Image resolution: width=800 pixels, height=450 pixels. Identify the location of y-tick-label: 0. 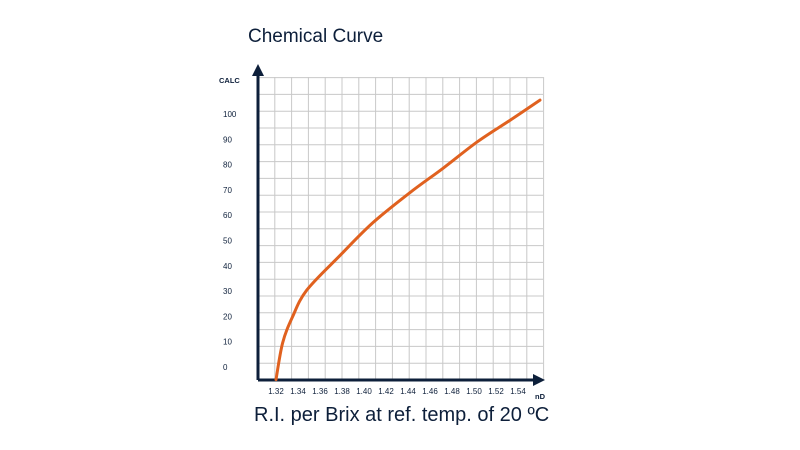
(225, 367).